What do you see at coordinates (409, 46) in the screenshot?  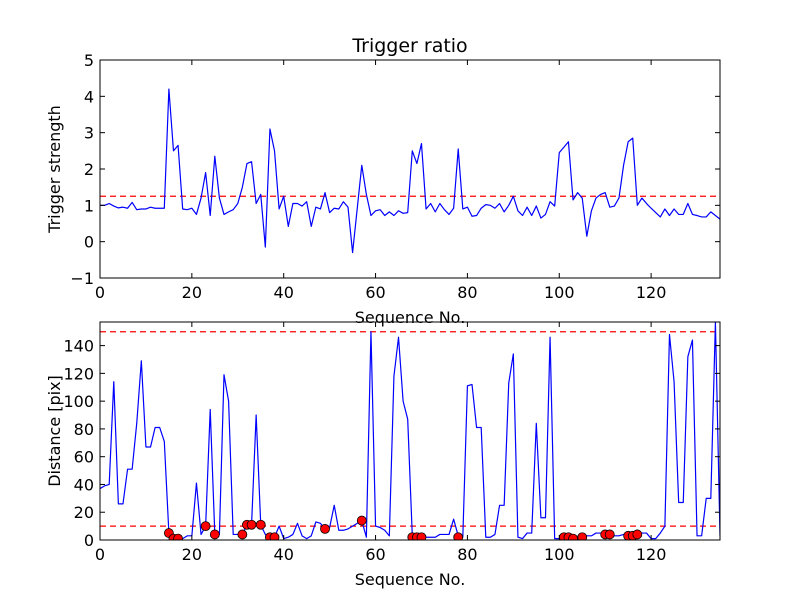 I see `chart-title: Trigger ratio` at bounding box center [409, 46].